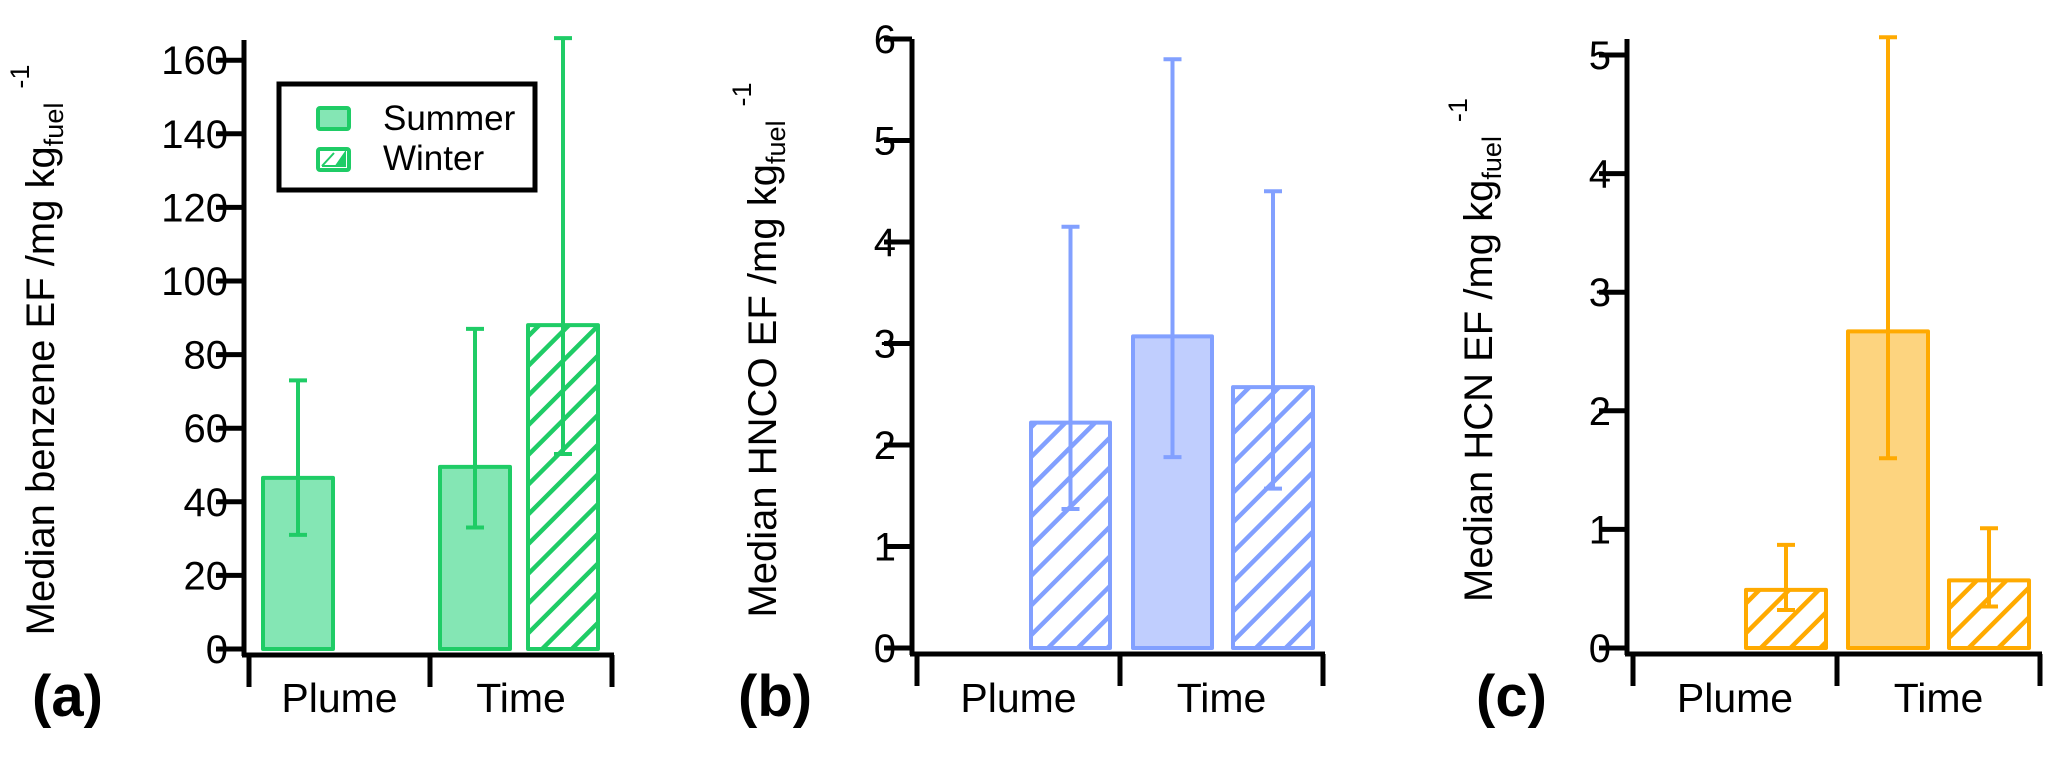 Image resolution: width=2067 pixels, height=757 pixels. Describe the element at coordinates (449, 118) in the screenshot. I see `legend-label-summer: Summer` at that location.